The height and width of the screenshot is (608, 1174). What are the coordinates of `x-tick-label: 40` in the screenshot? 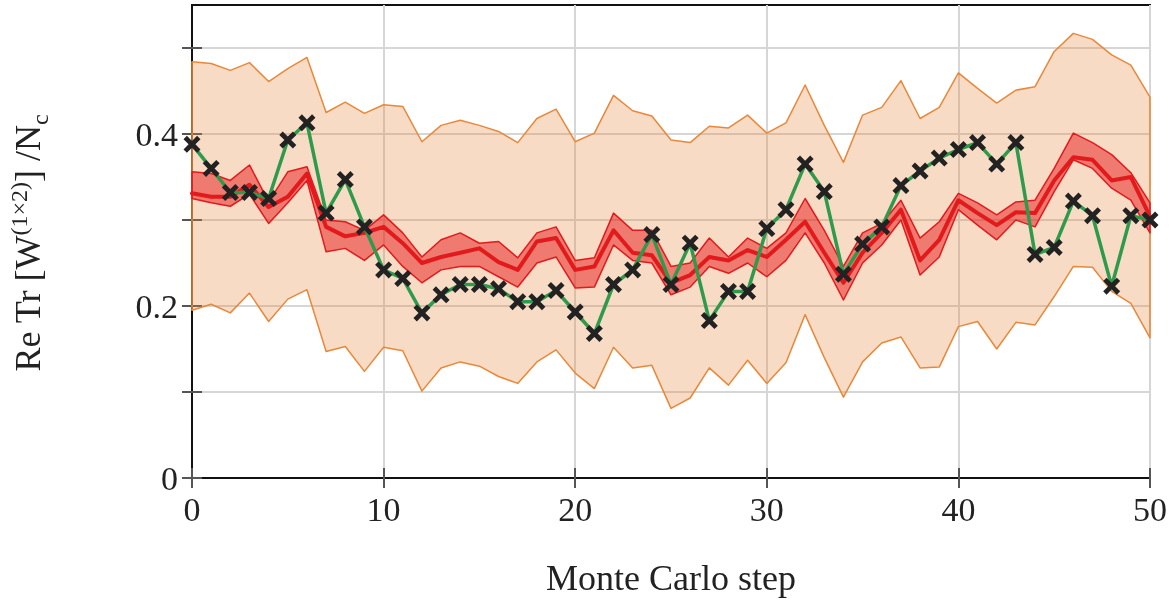 It's located at (958, 509).